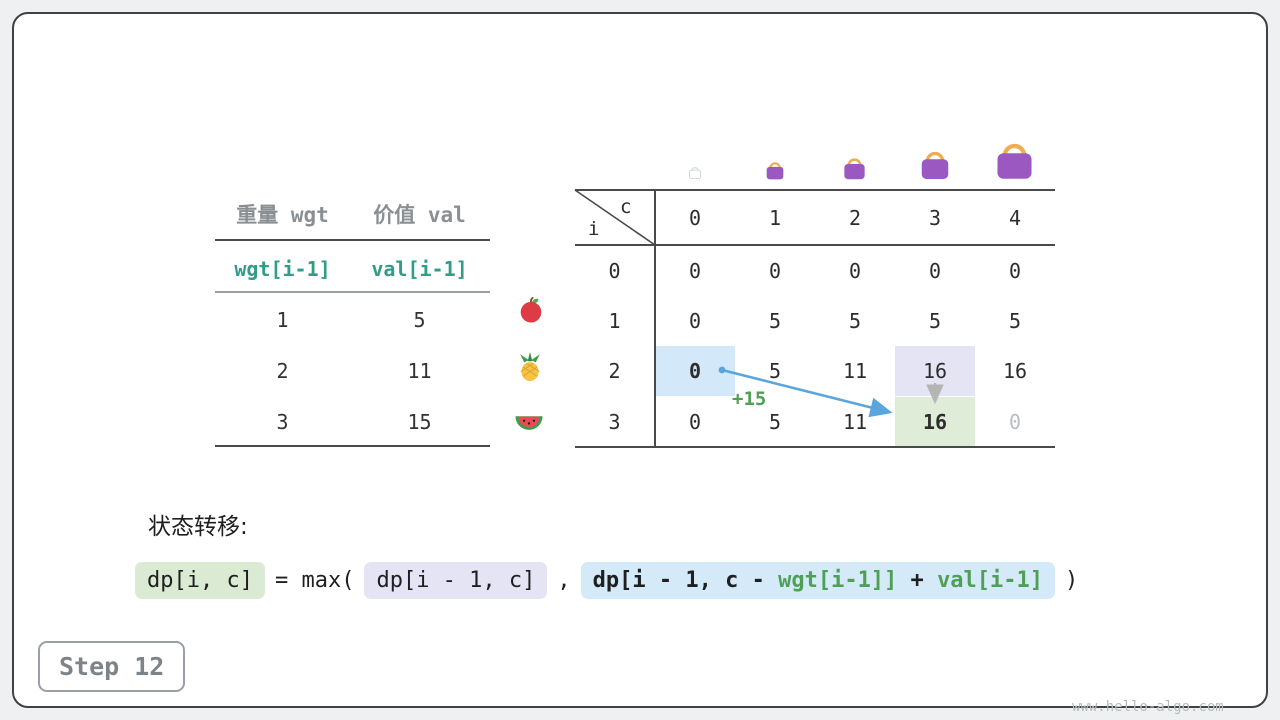 Image resolution: width=1280 pixels, height=720 pixels. Describe the element at coordinates (352, 240) in the screenshot. I see `items-table-line-top` at that location.